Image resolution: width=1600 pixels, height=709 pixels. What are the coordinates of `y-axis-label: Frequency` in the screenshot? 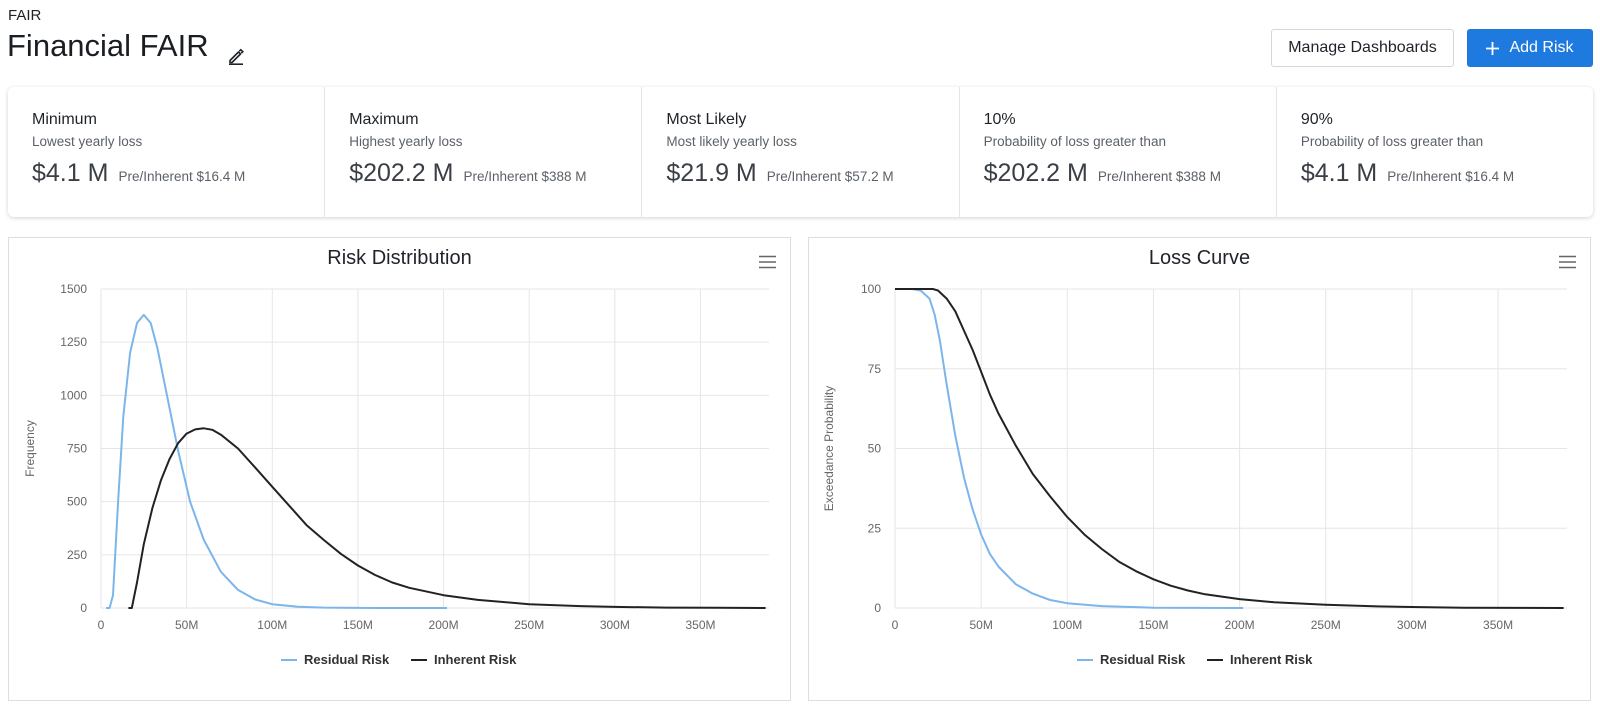 It's located at (30, 448).